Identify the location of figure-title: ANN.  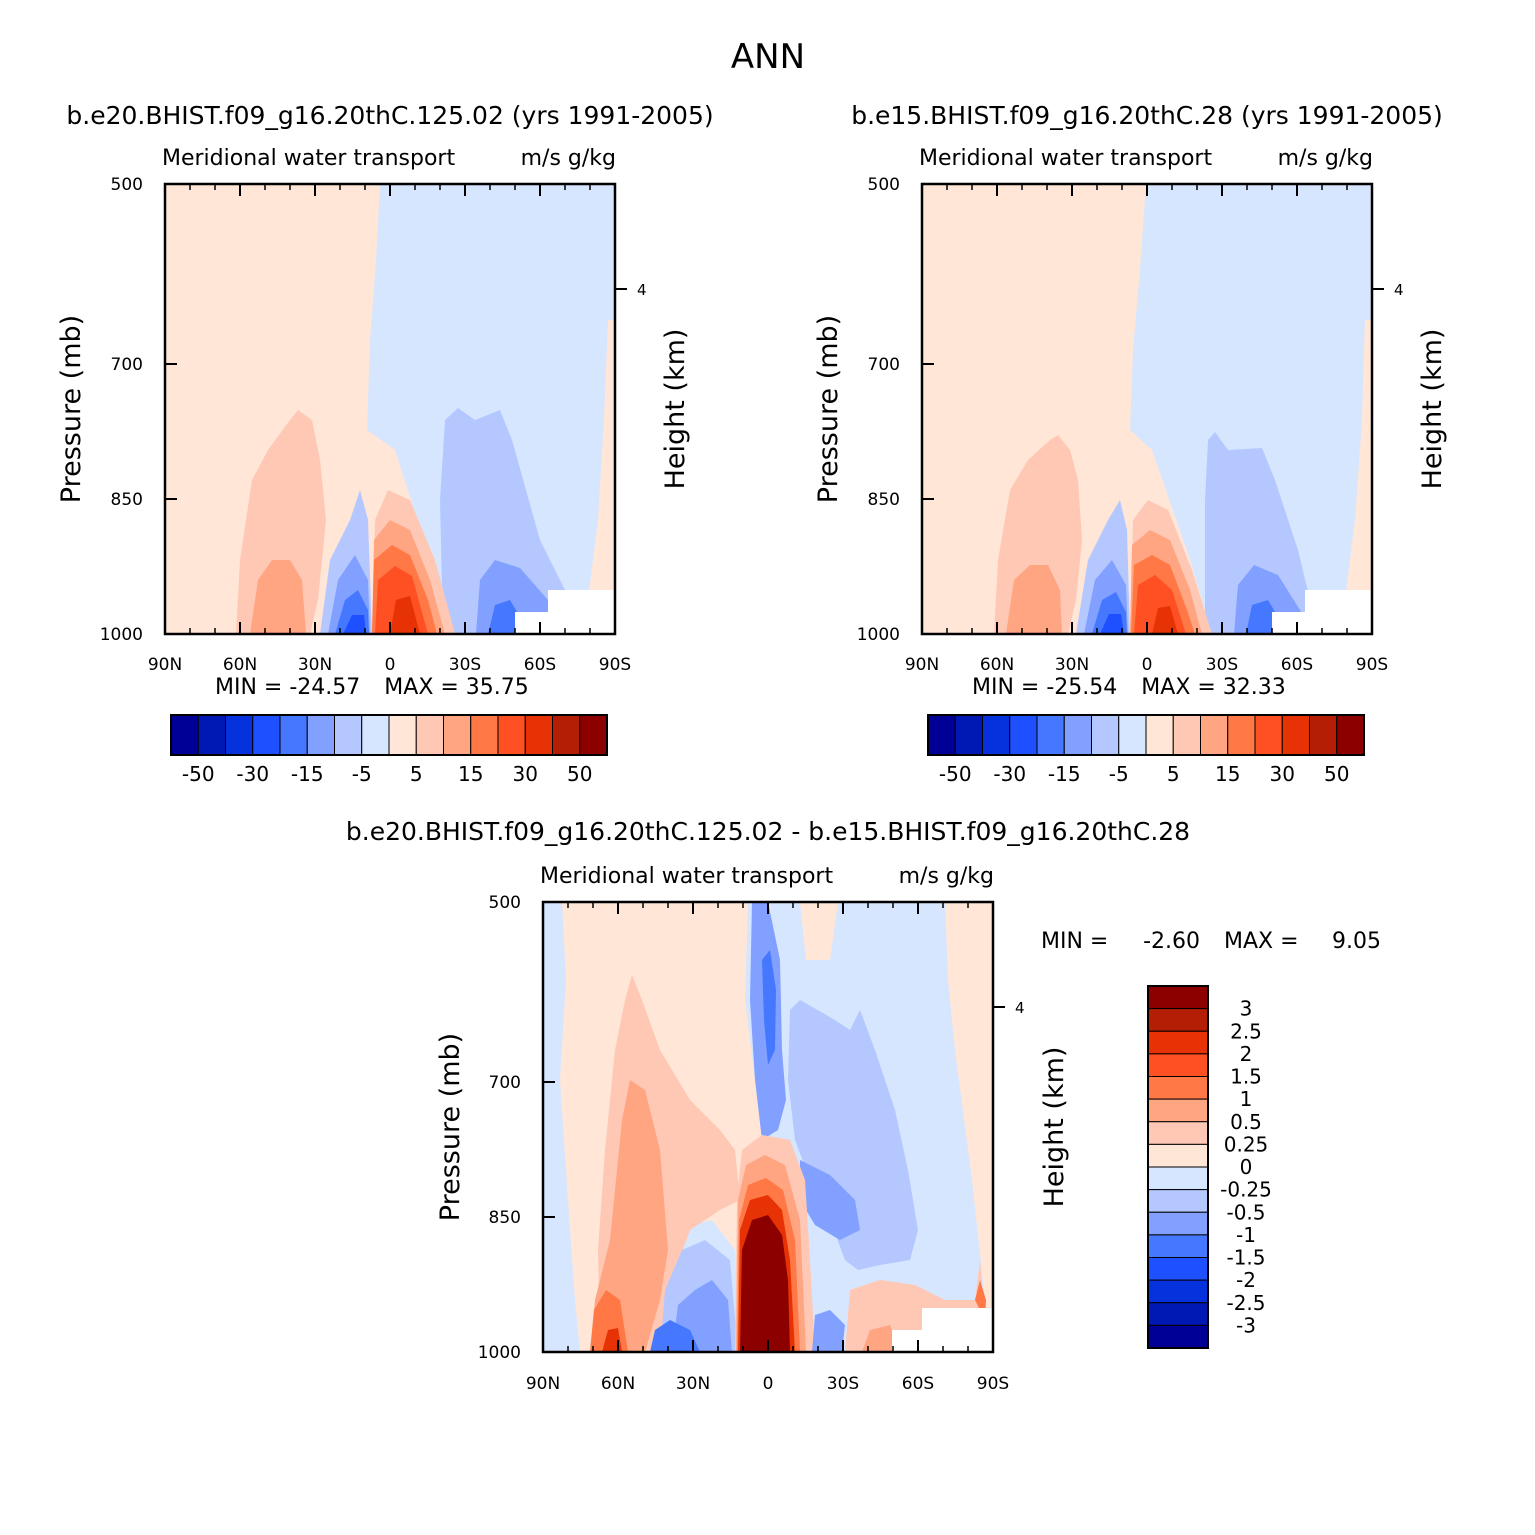
(768, 57).